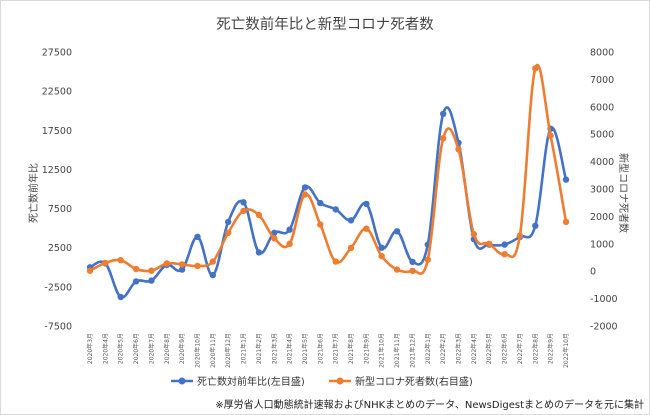 The width and height of the screenshot is (650, 415). I want to click on left-tick-label: 2500, so click(60, 248).